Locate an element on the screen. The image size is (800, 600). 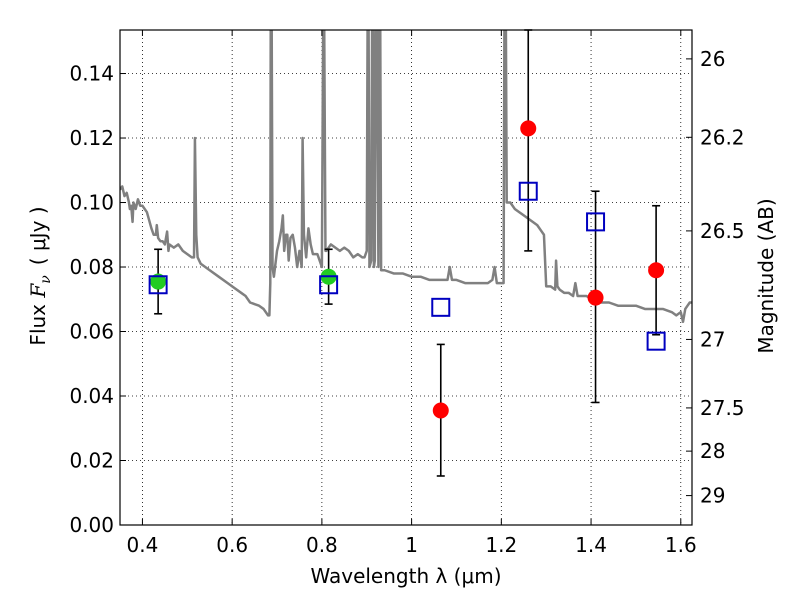
x-tick-label-5: 1.4 is located at coordinates (591, 545).